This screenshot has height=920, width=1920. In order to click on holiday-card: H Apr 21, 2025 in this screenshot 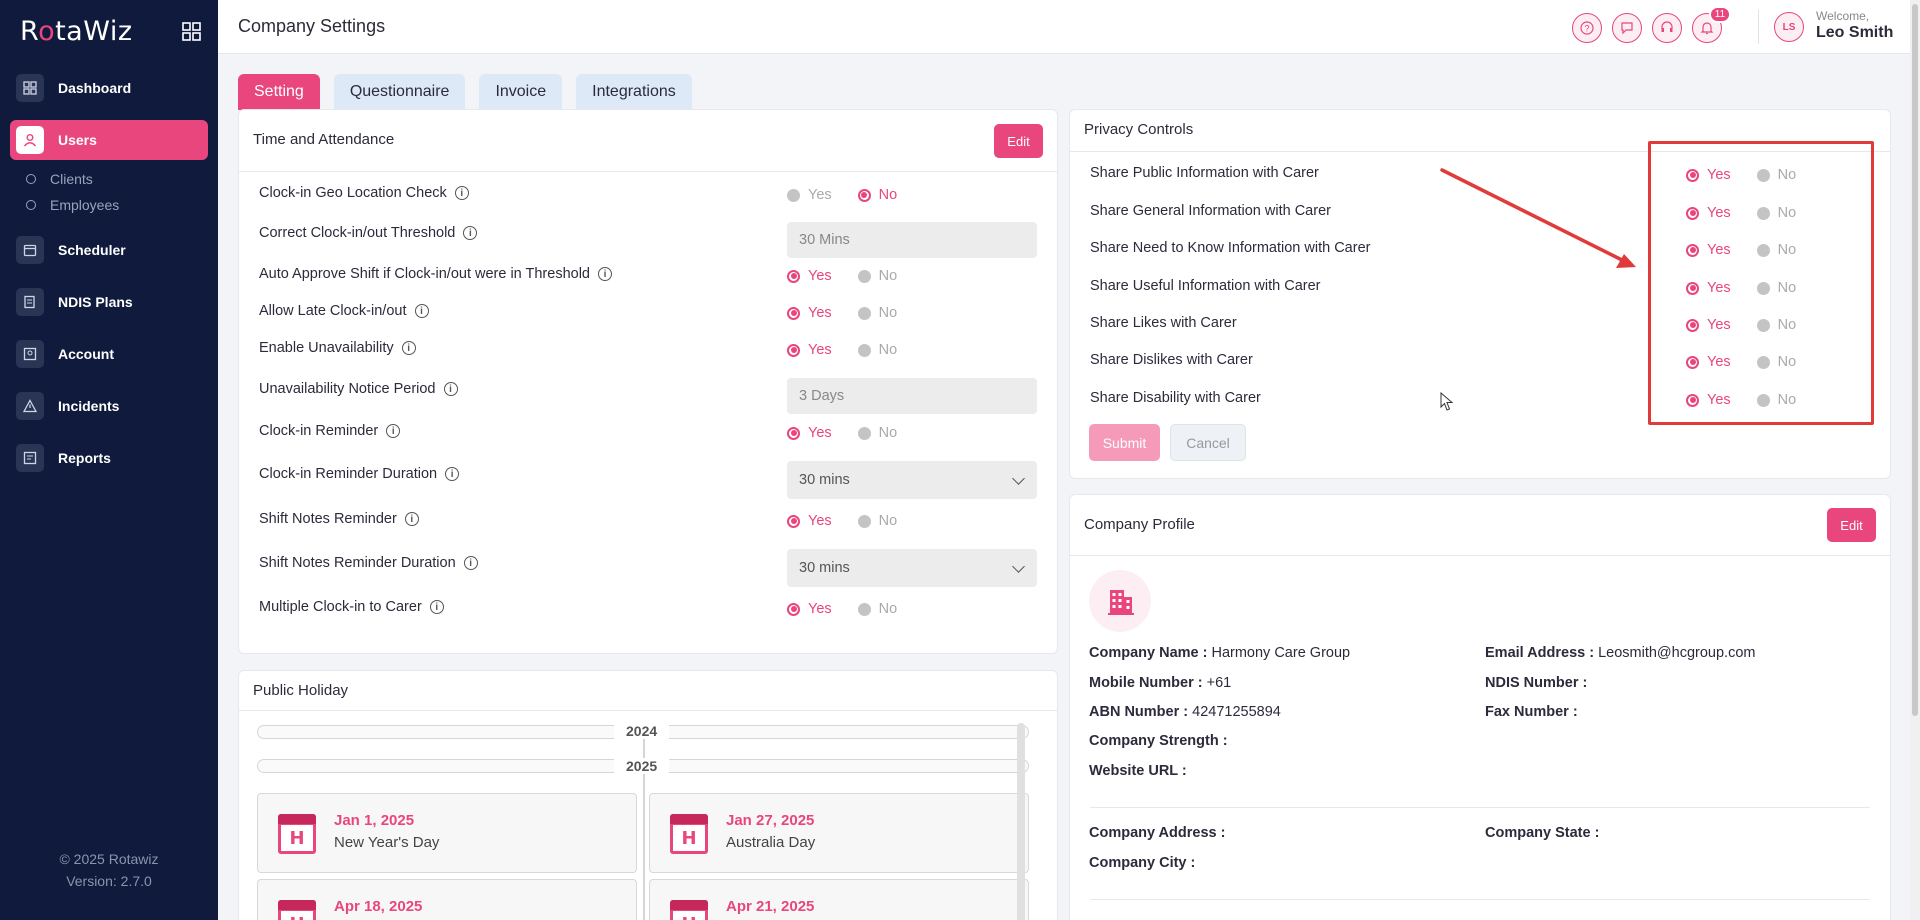, I will do `click(839, 899)`.